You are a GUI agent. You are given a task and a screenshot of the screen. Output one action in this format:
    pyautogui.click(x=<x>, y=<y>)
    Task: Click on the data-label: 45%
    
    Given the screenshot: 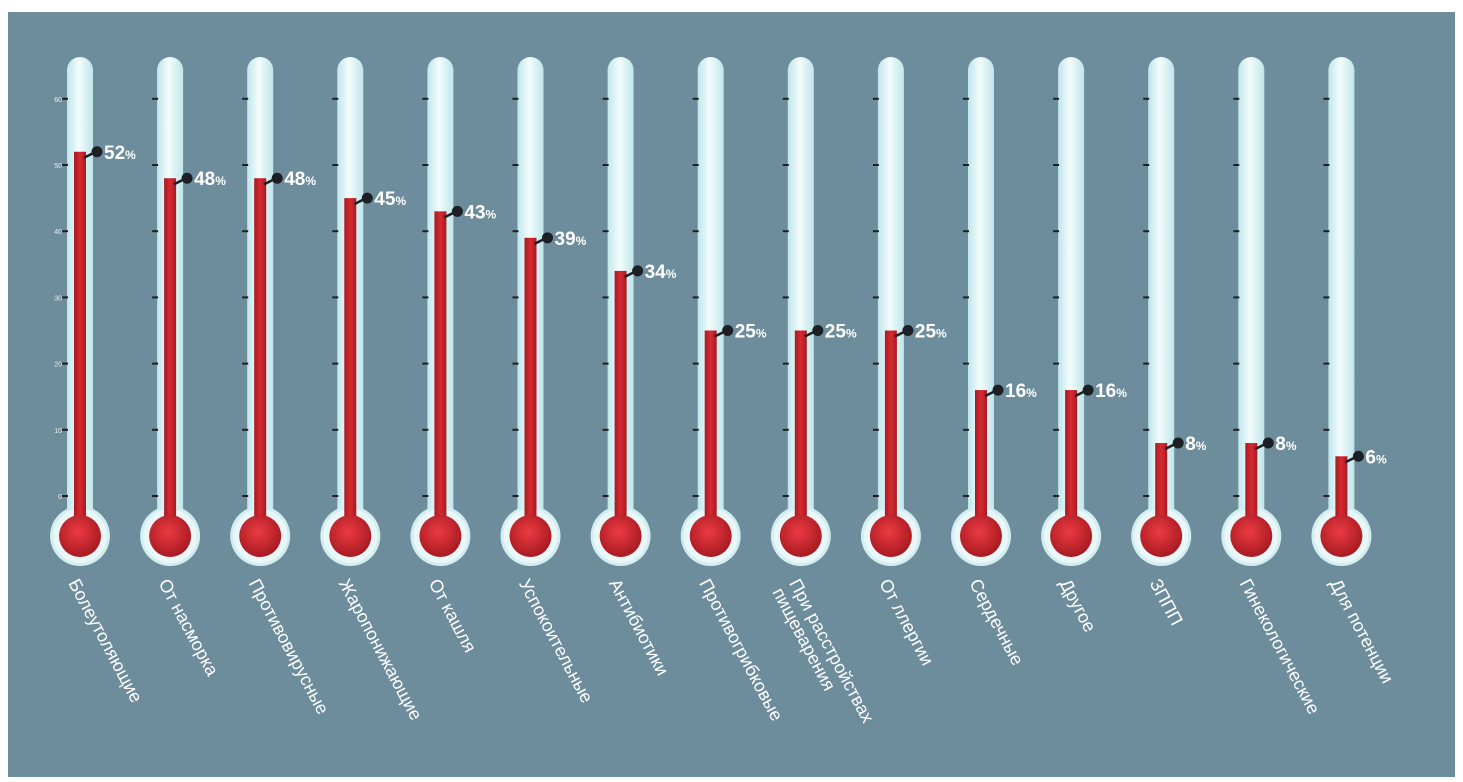 What is the action you would take?
    pyautogui.click(x=390, y=199)
    